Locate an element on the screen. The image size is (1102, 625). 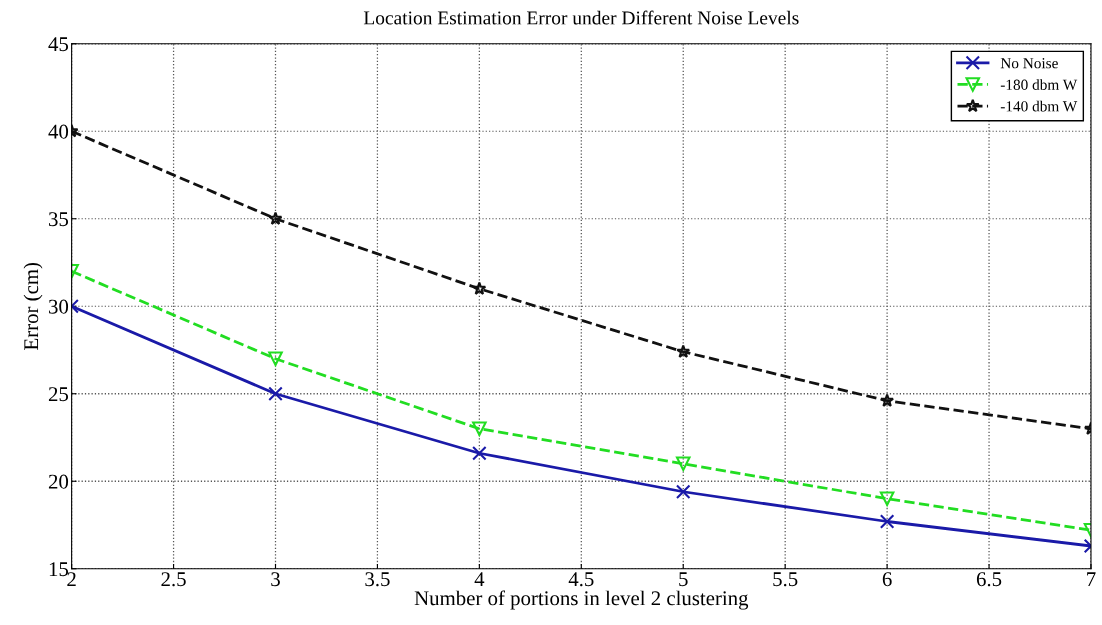
x-tick-label: 5 is located at coordinates (683, 579).